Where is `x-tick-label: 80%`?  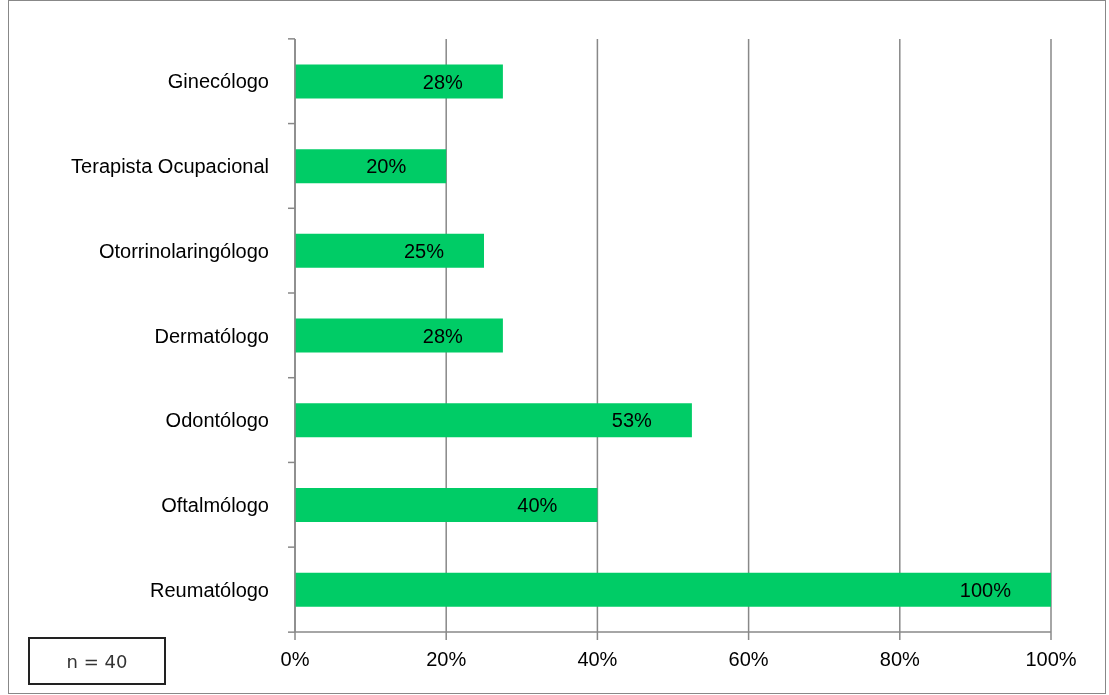
x-tick-label: 80% is located at coordinates (900, 659).